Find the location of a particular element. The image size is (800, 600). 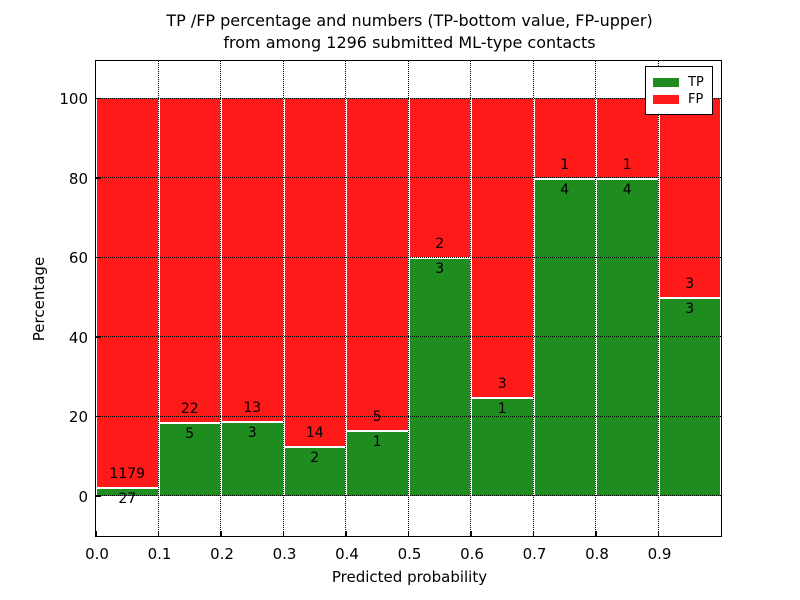

fp-count-label: 22 is located at coordinates (189, 409).